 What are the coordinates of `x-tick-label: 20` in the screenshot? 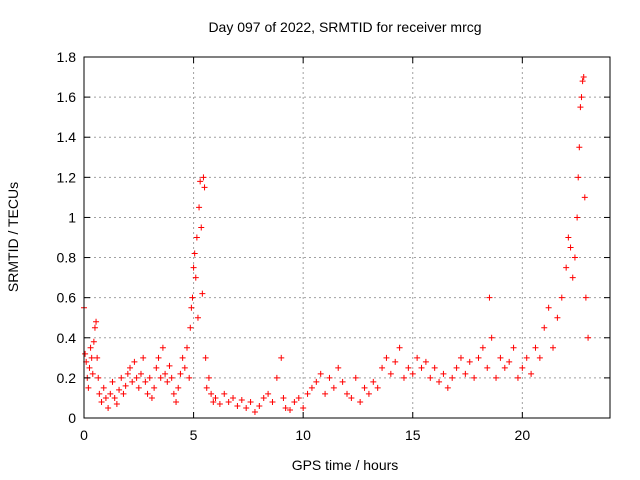 It's located at (523, 435).